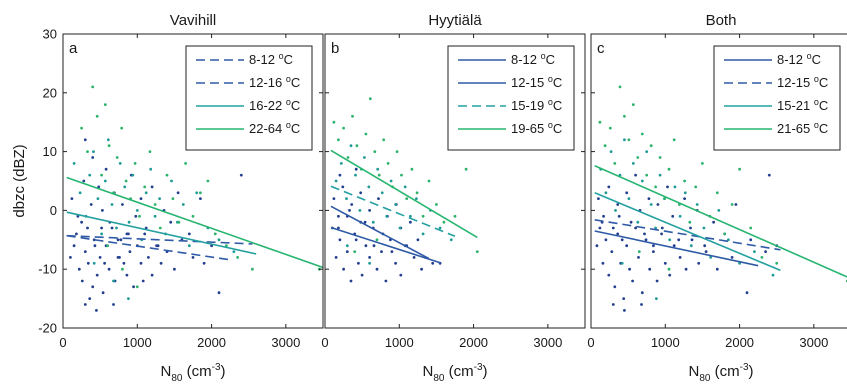  What do you see at coordinates (795, 82) in the screenshot?
I see `legend-range: 12-15` at bounding box center [795, 82].